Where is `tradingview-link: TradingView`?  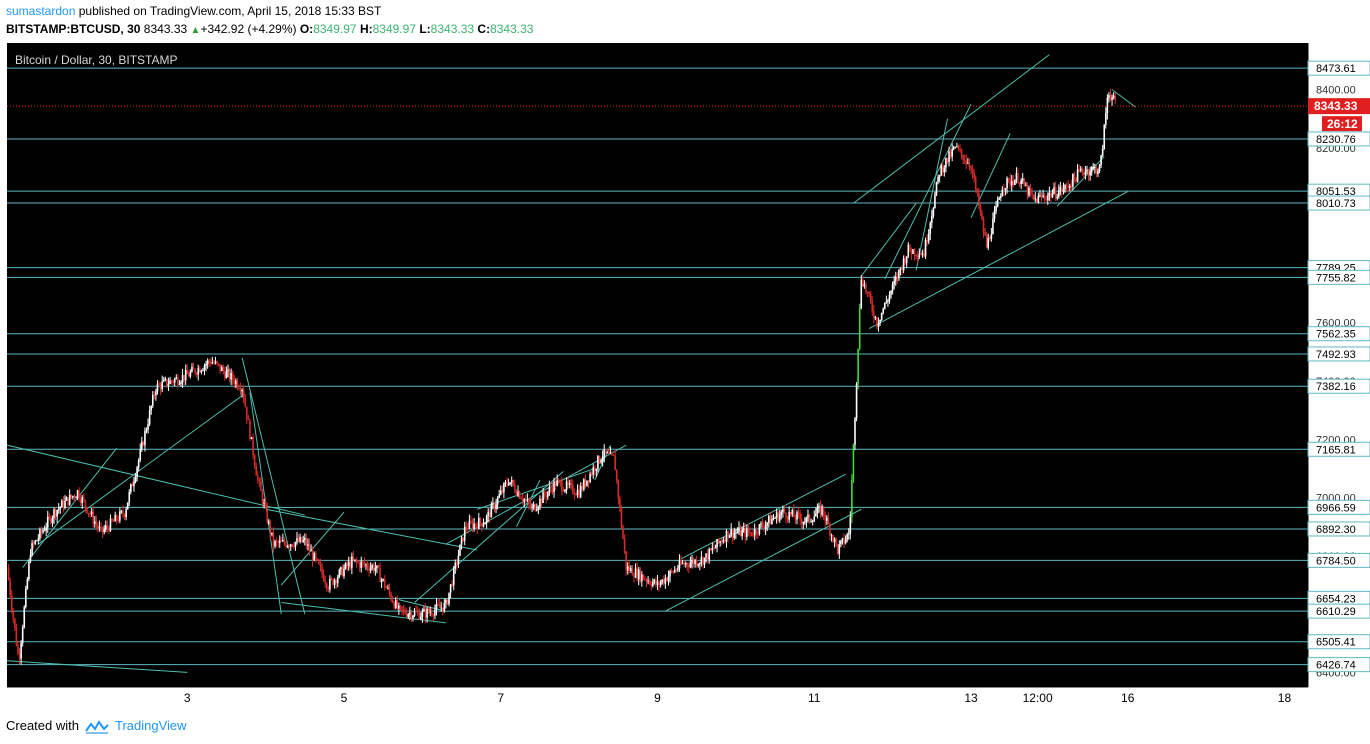 tradingview-link: TradingView is located at coordinates (150, 725).